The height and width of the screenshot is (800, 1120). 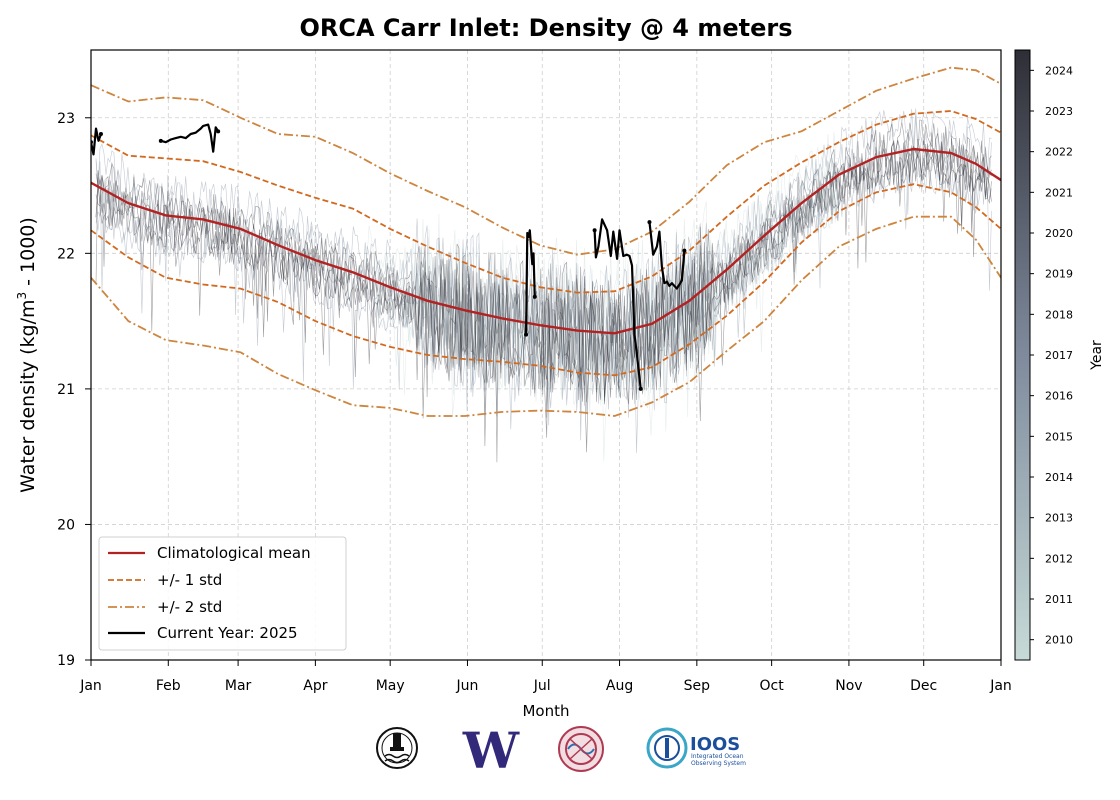 I want to click on colorbar-tick-label: 2016, so click(x=1059, y=396).